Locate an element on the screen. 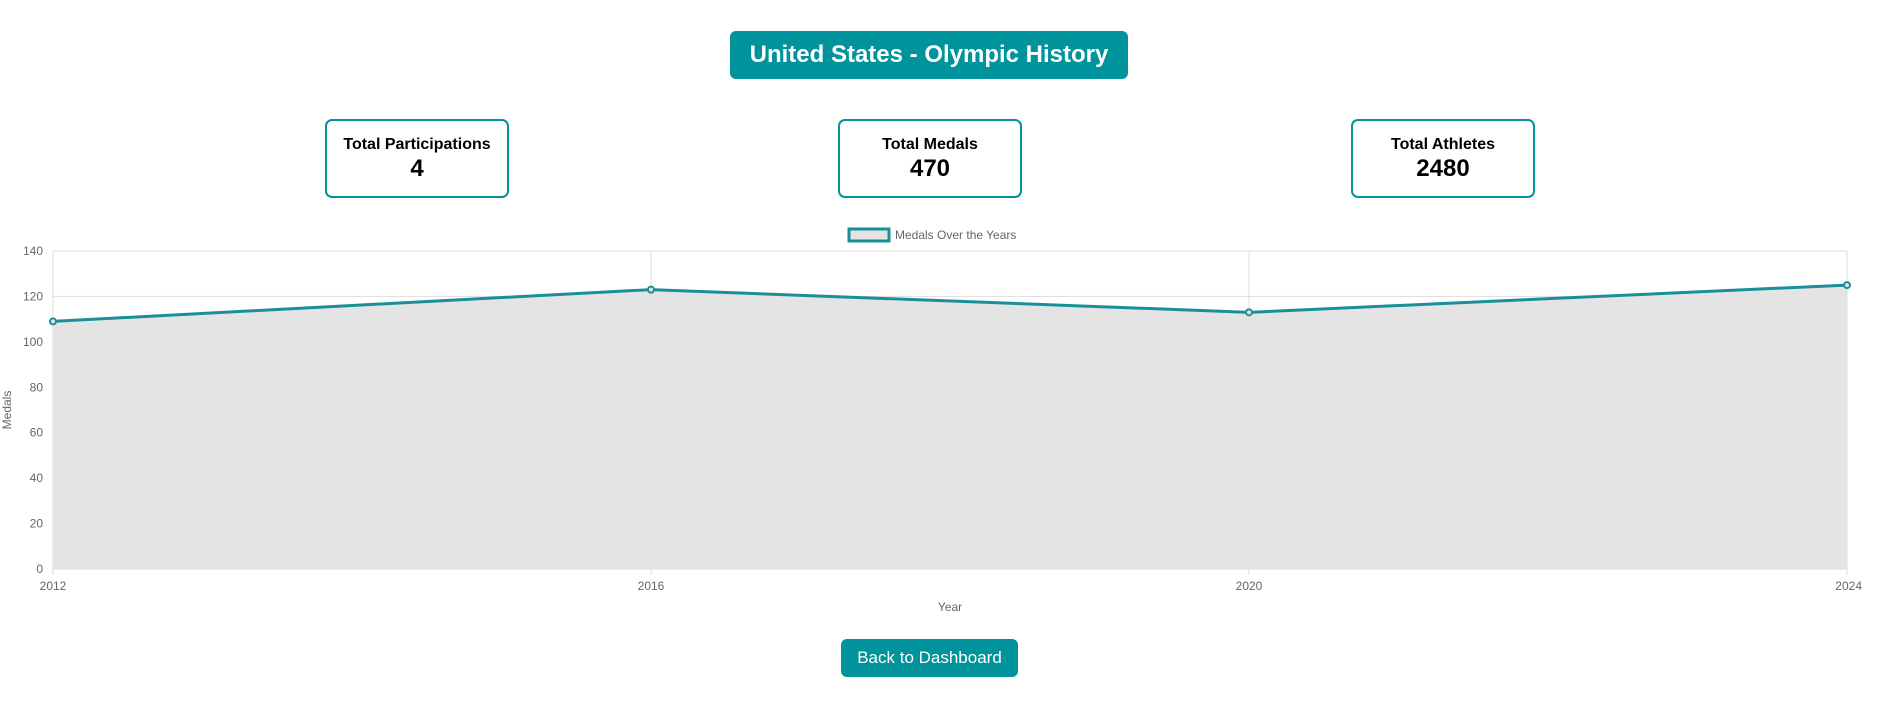 The height and width of the screenshot is (710, 1879). x-tick-label: 2012 is located at coordinates (53, 586).